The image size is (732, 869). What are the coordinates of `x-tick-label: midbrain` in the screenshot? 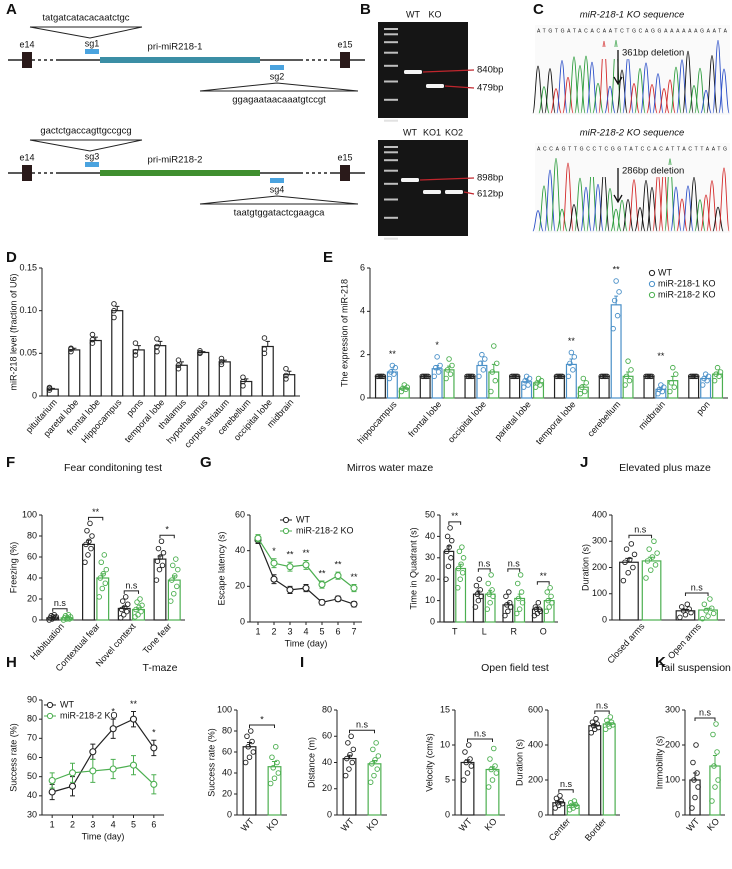 It's located at (652, 415).